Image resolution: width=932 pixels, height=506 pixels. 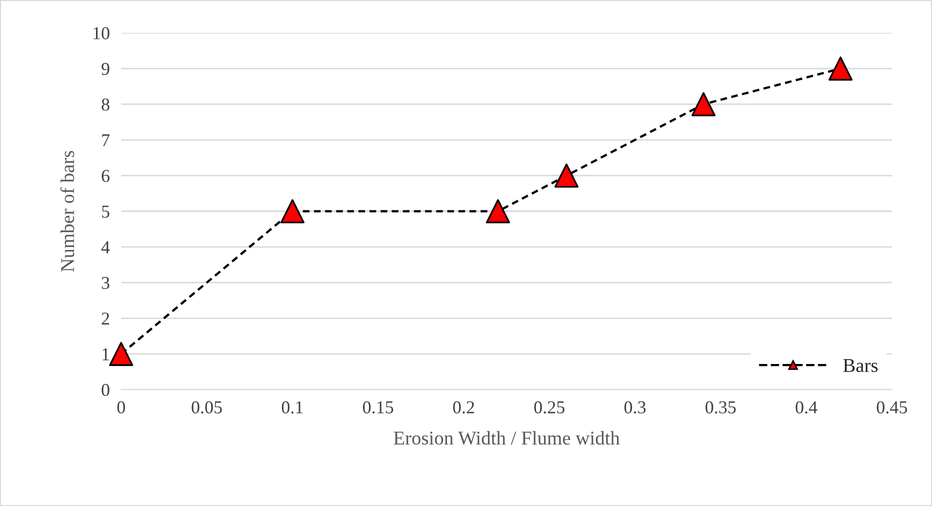 I want to click on y-tick-label: 2, so click(x=106, y=318).